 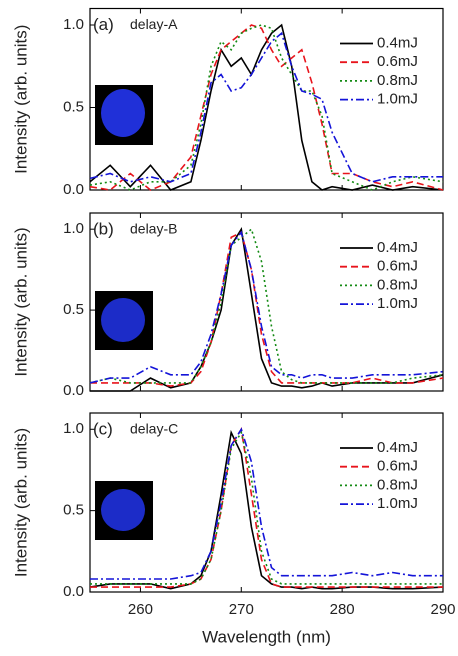 What do you see at coordinates (103, 24) in the screenshot?
I see `panel-label: (a)` at bounding box center [103, 24].